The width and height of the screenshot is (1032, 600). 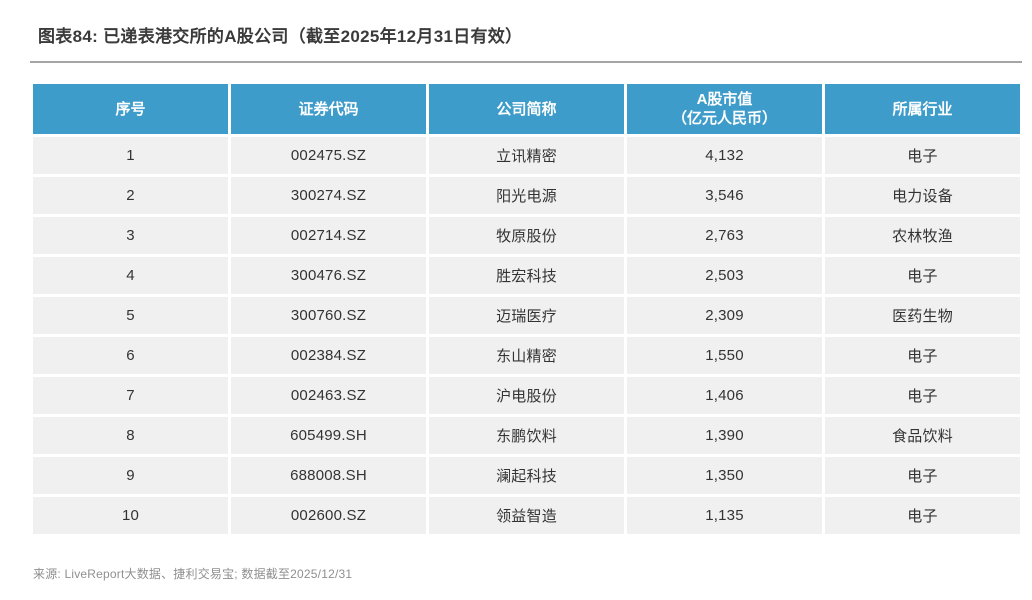 I want to click on table-cell: 牧原股份, so click(x=526, y=235).